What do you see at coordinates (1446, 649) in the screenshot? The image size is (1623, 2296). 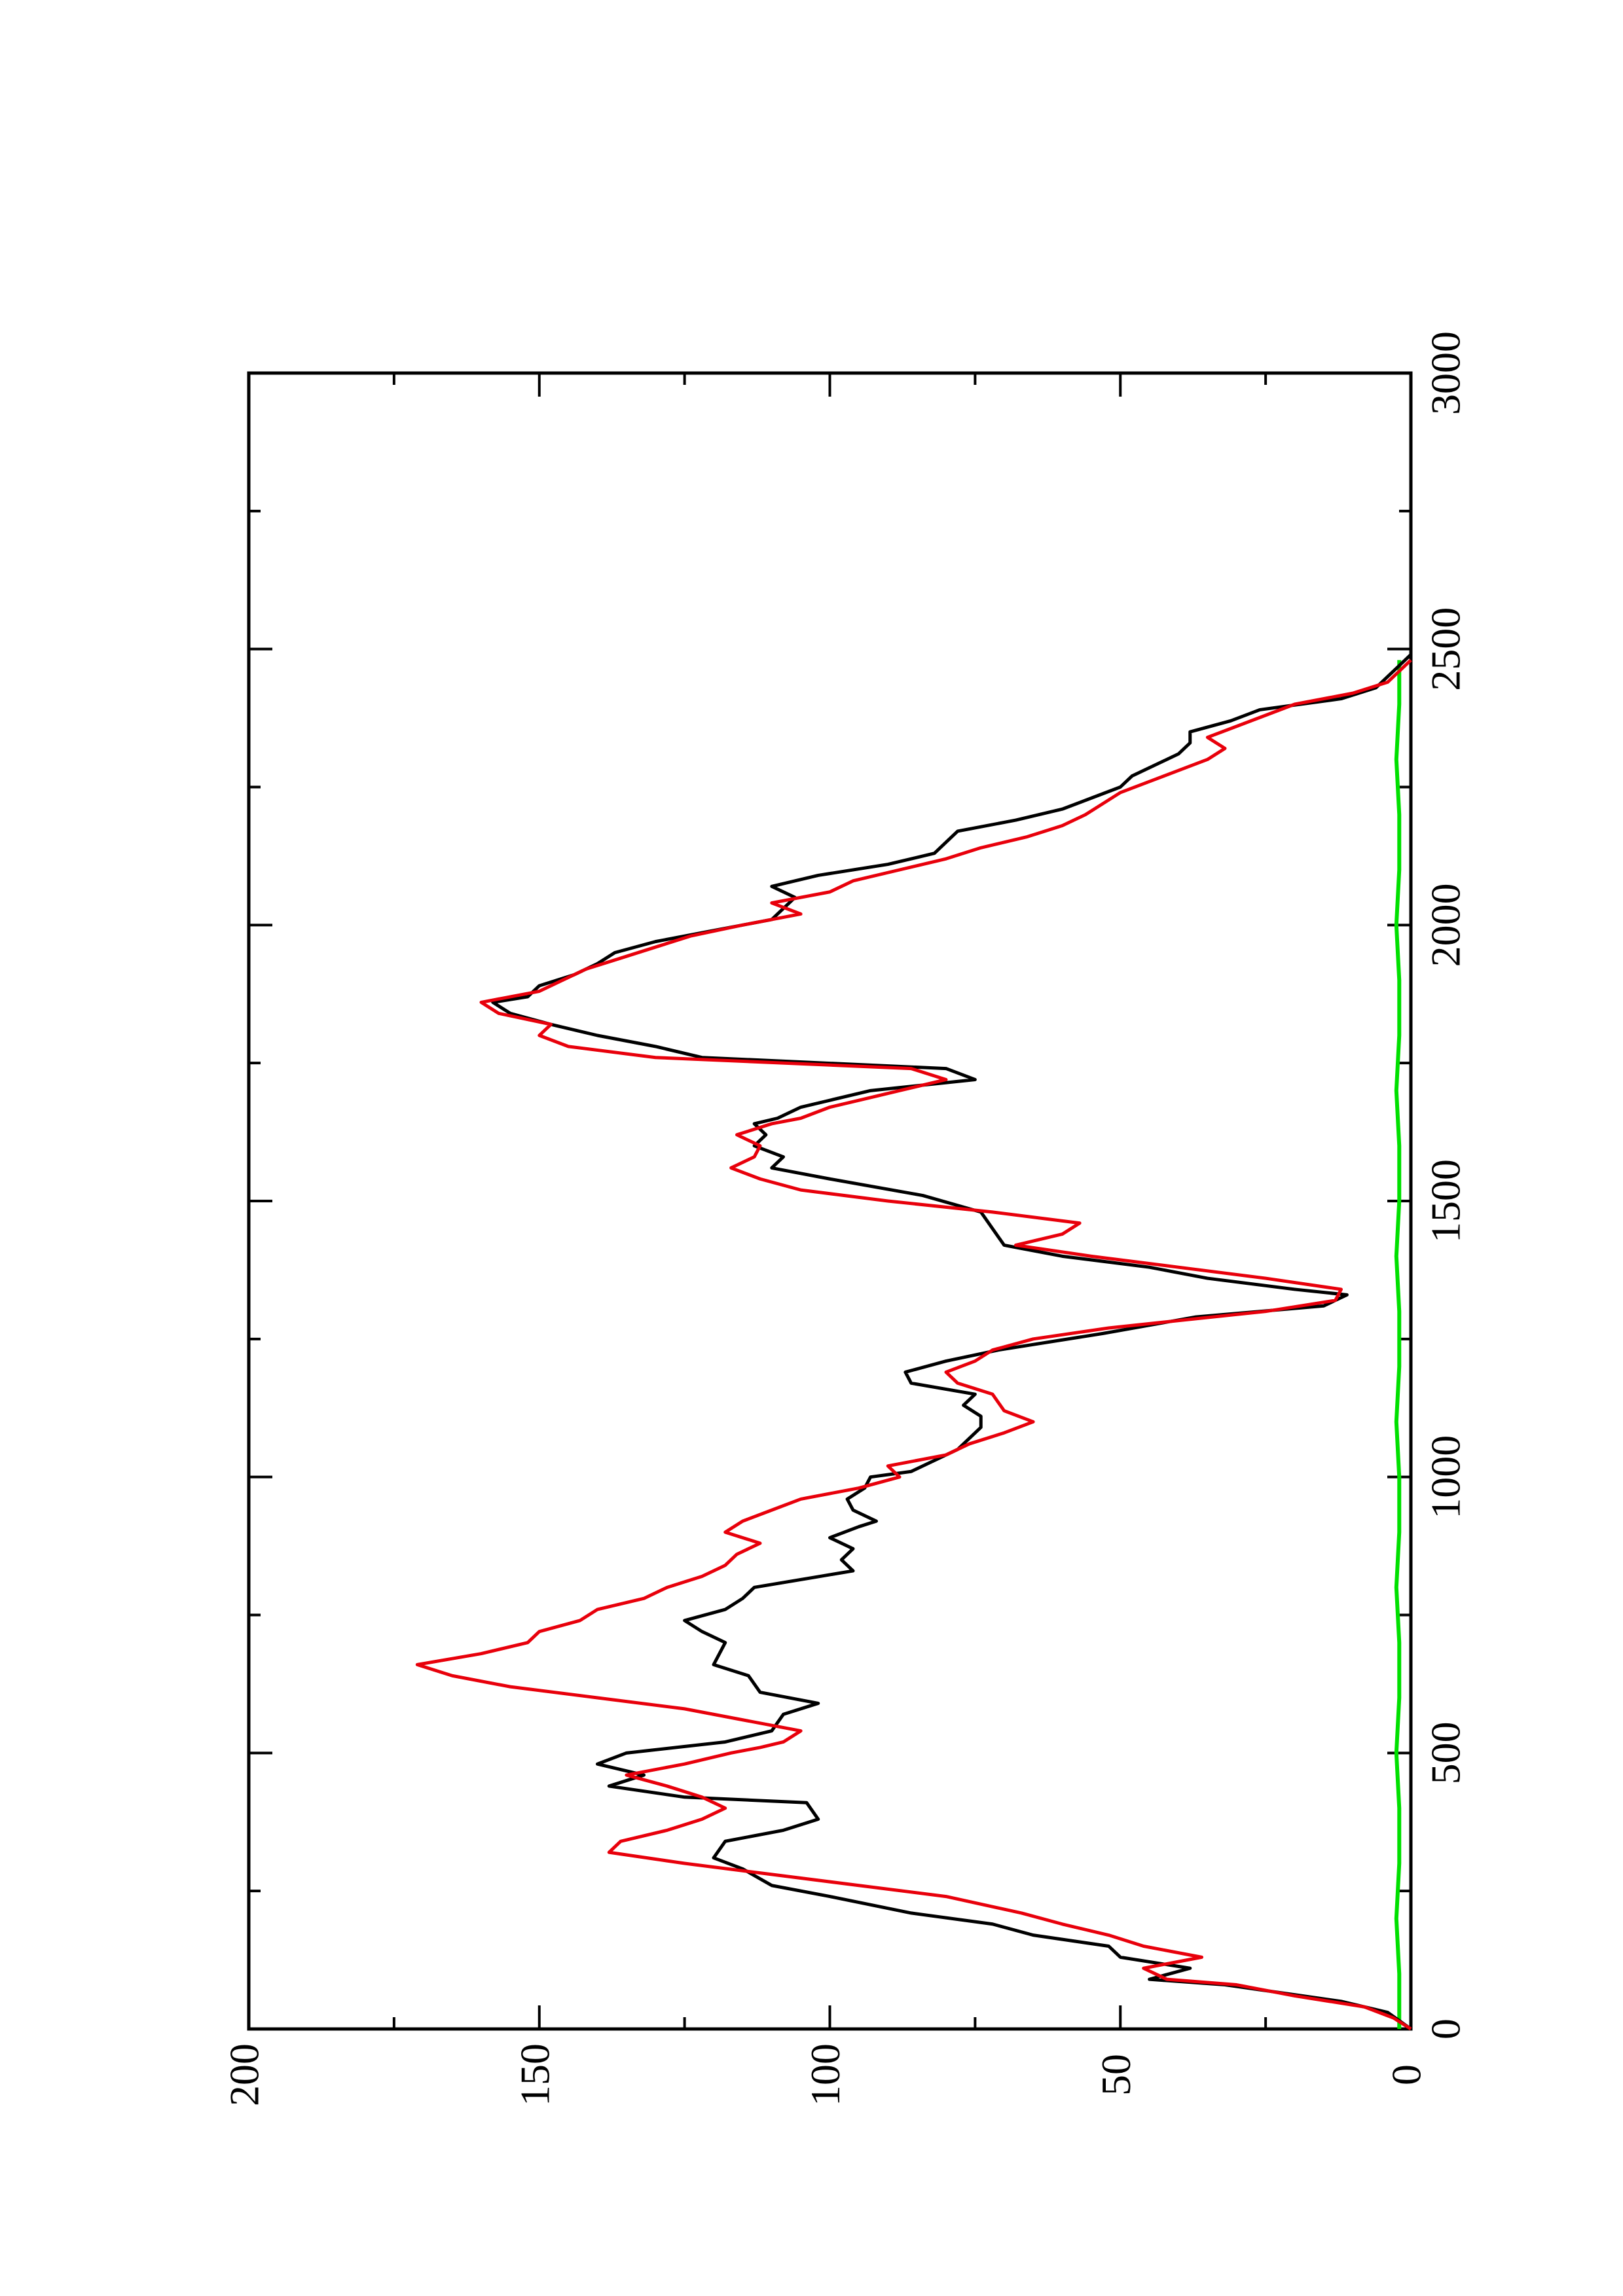 I see `x-tick-label-2500: 2500` at bounding box center [1446, 649].